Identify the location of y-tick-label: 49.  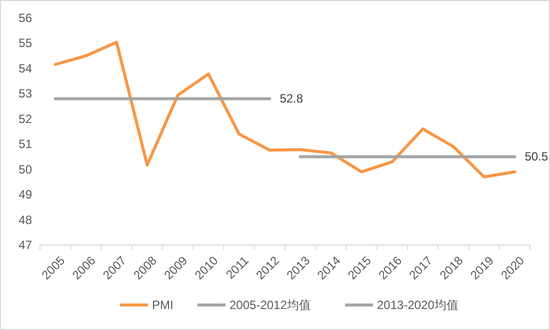
(25, 195).